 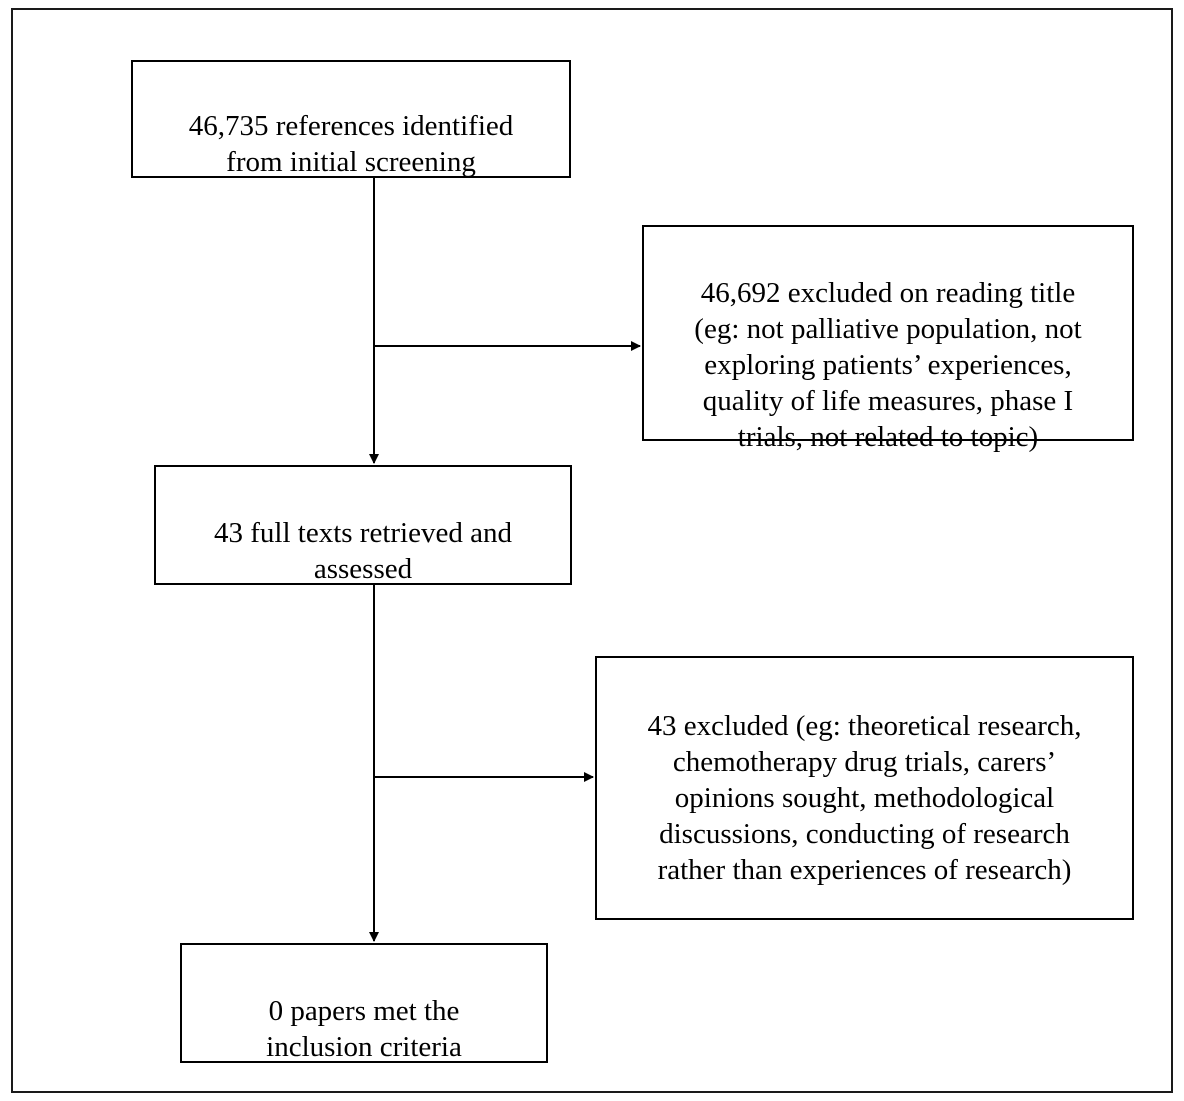 I want to click on papers-included-text: 0 papers met the inclusion criteria, so click(x=364, y=1029).